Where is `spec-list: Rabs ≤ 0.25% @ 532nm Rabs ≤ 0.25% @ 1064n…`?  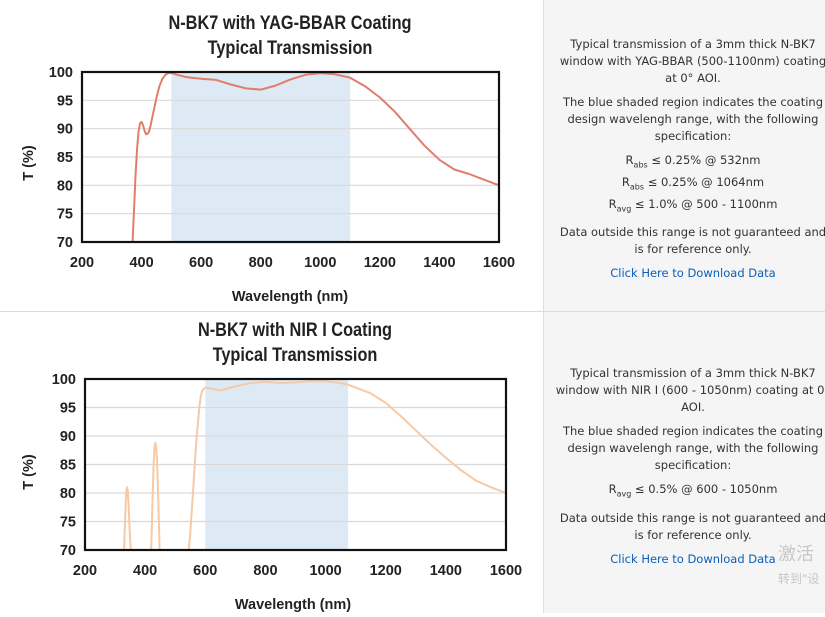
spec-list: Rabs ≤ 0.25% @ 532nm Rabs ≤ 0.25% @ 1064n… is located at coordinates (689, 184).